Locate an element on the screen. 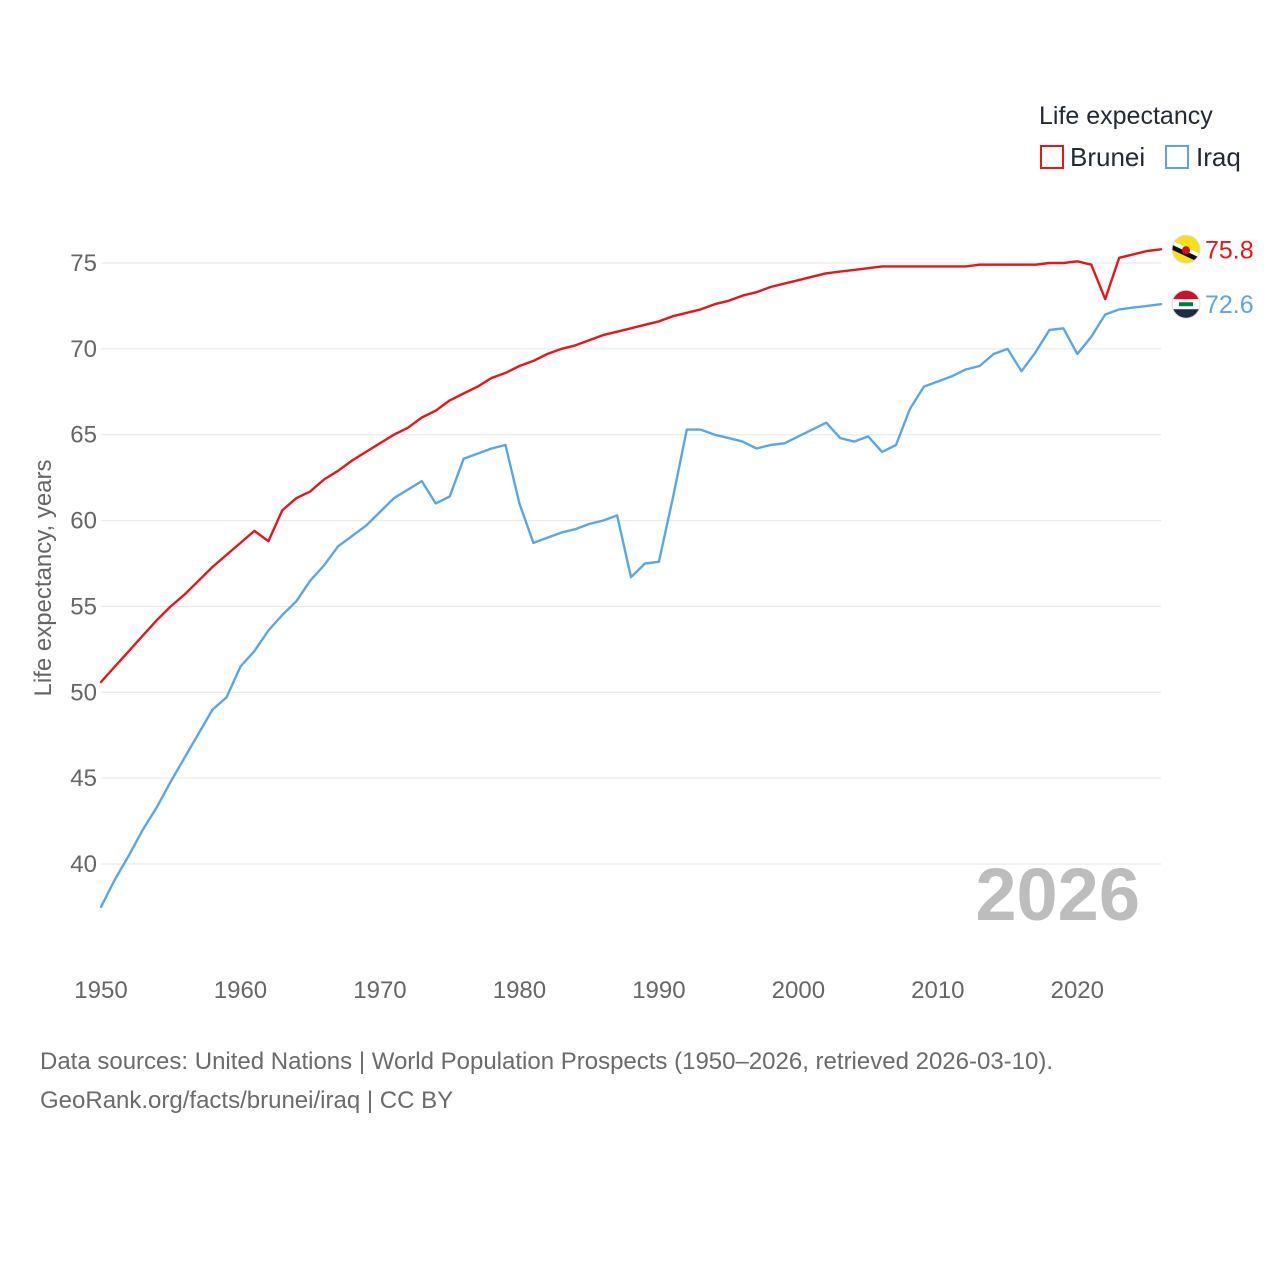  legend-label-brunei: Brunei is located at coordinates (1107, 157).